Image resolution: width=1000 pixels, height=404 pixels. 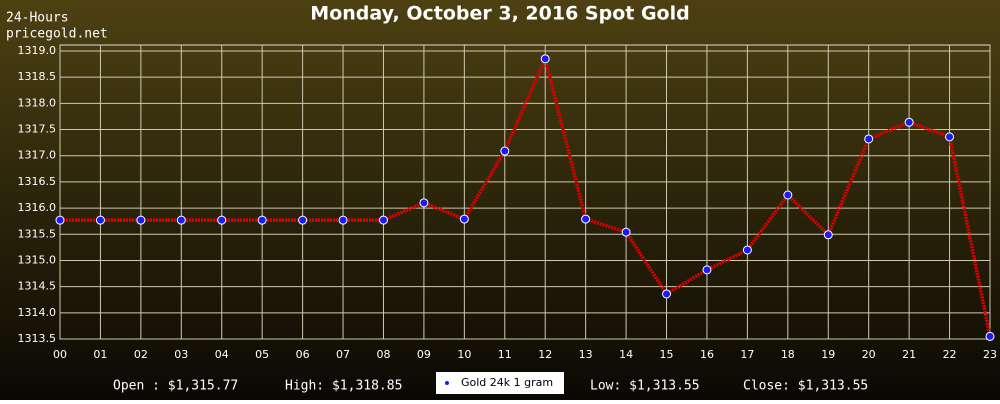 I want to click on y-tick-label: 1315.0, so click(x=37, y=259).